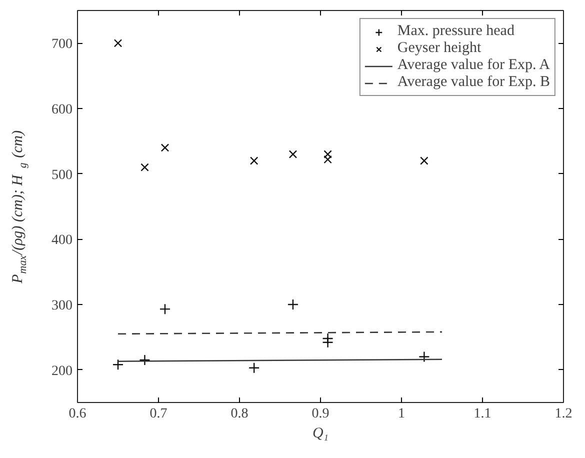 This screenshot has height=458, width=585. What do you see at coordinates (62, 110) in the screenshot?
I see `y-tick-label: 600` at bounding box center [62, 110].